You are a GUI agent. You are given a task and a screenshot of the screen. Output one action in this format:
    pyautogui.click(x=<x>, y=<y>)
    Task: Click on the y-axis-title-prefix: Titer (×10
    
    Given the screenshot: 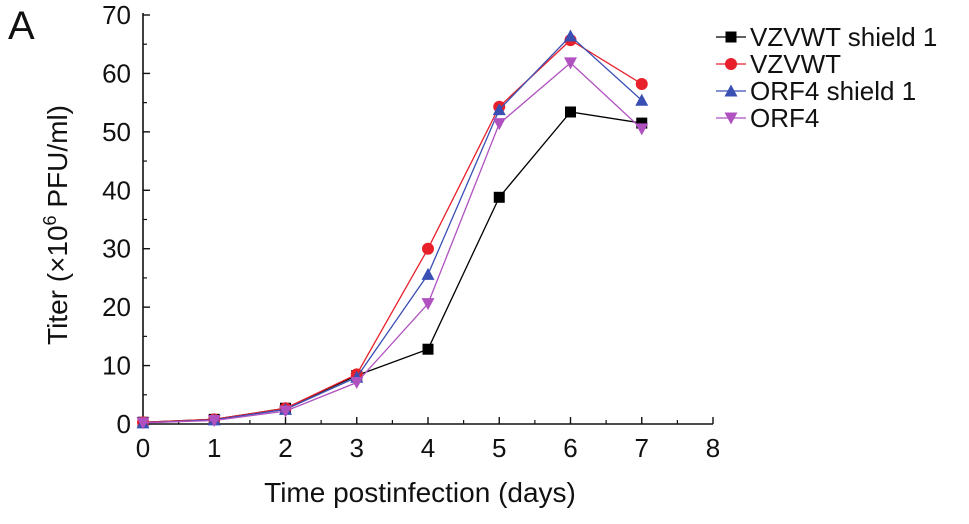 What is the action you would take?
    pyautogui.click(x=57, y=285)
    